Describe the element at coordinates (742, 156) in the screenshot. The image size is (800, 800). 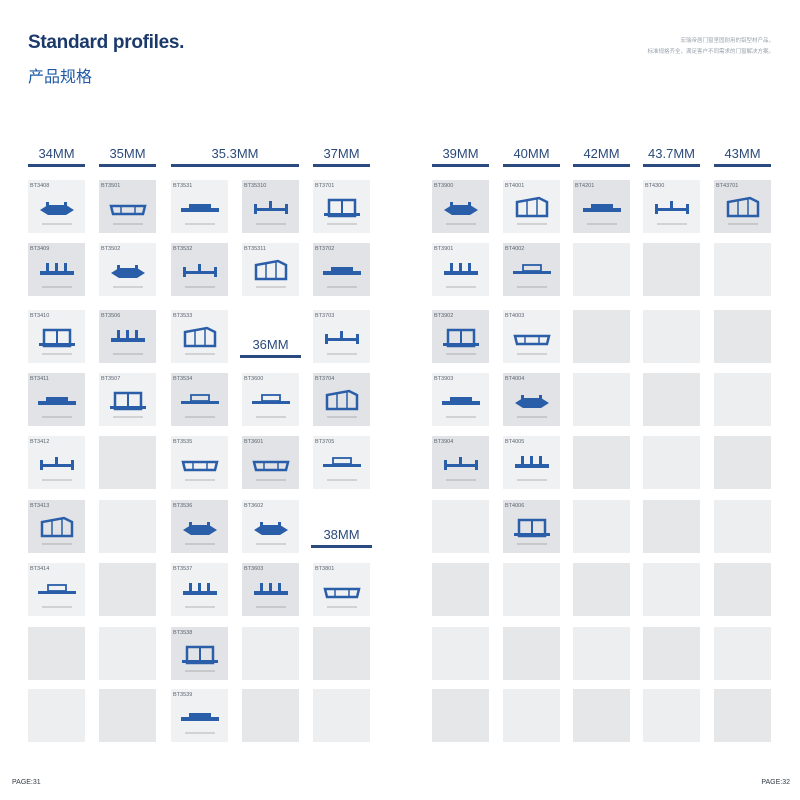
I see `column-header: 43MM` at that location.